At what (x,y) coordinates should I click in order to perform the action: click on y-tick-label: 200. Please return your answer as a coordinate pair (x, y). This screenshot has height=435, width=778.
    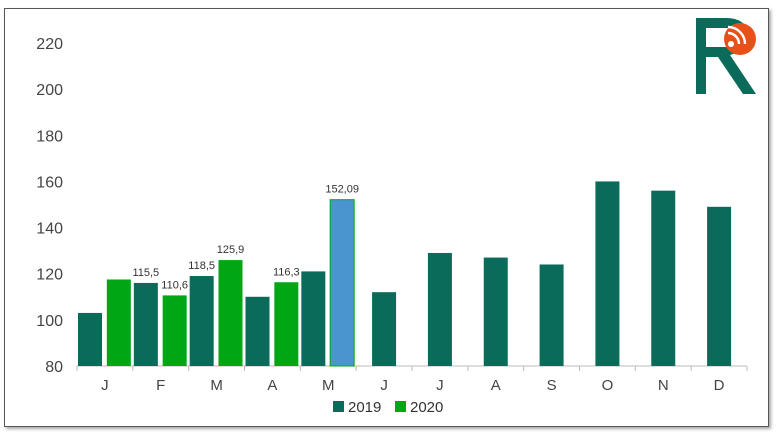
    Looking at the image, I should click on (49, 90).